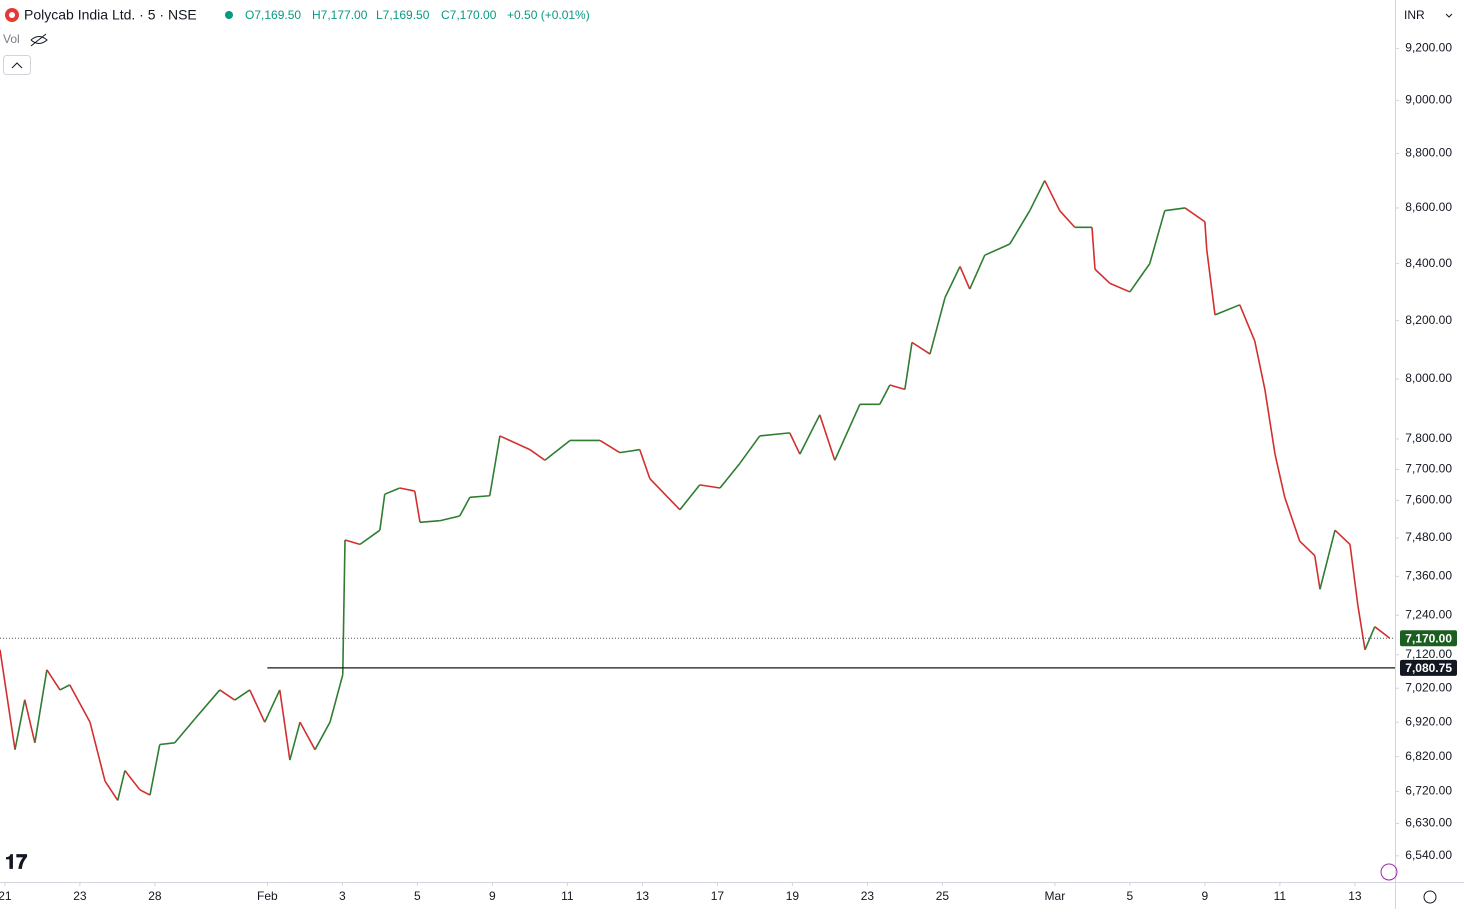  I want to click on y-tick-label: 6,820.00, so click(1428, 756).